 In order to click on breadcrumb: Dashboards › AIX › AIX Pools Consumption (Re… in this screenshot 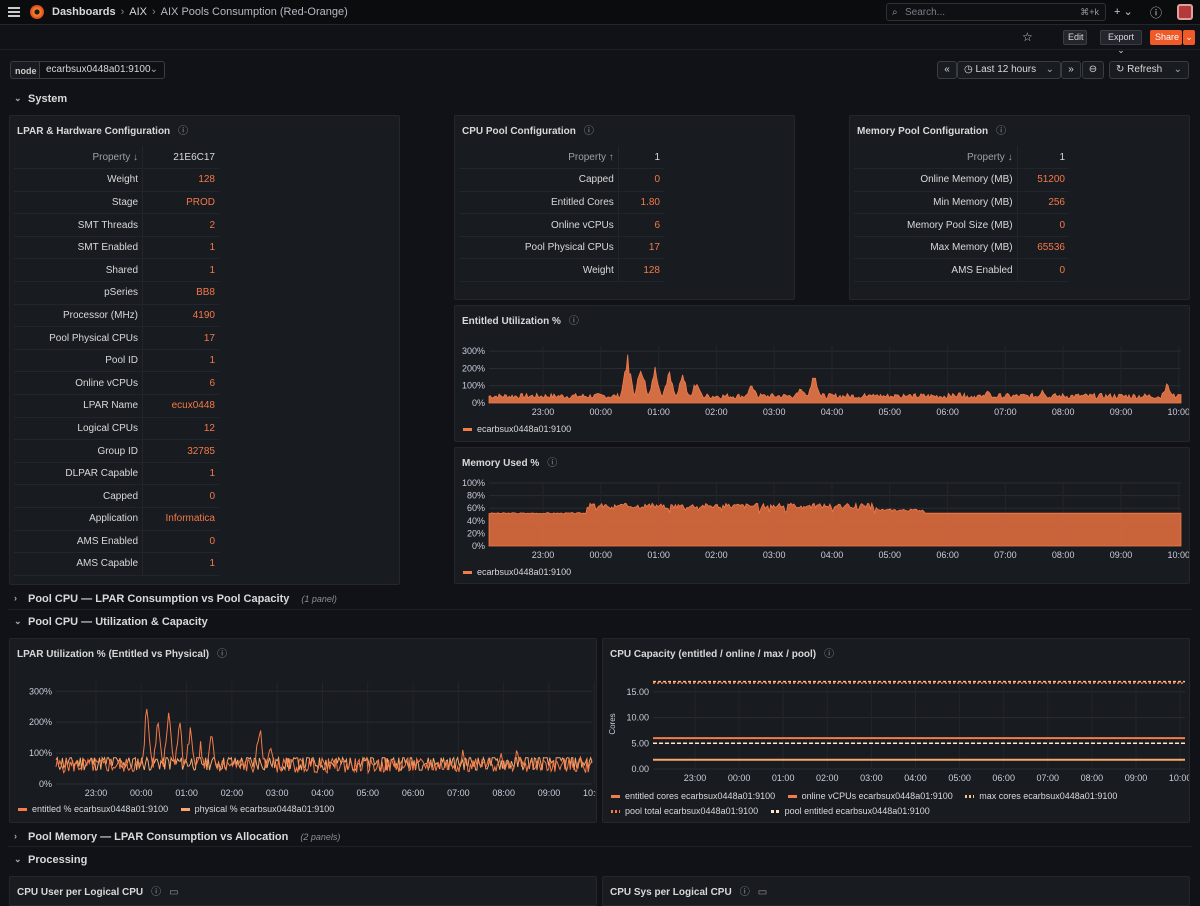, I will do `click(200, 12)`.